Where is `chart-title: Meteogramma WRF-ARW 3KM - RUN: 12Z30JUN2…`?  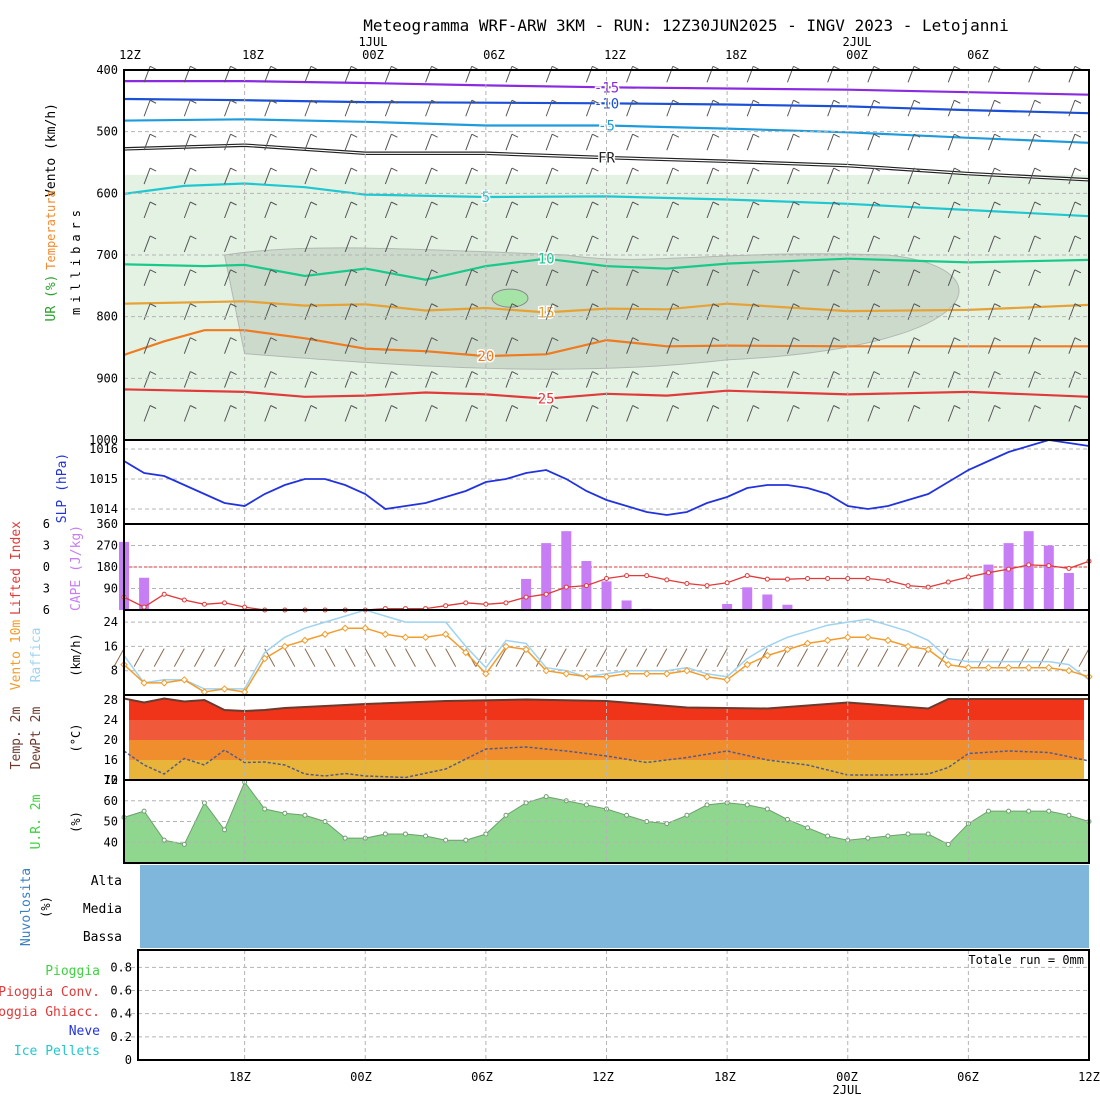 chart-title: Meteogramma WRF-ARW 3KM - RUN: 12Z30JUN2… is located at coordinates (685, 25).